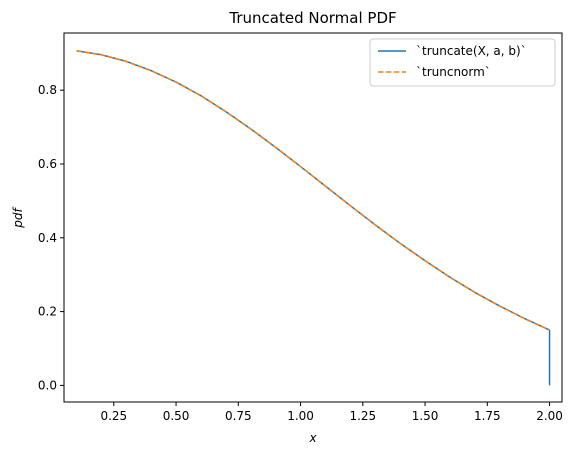 The height and width of the screenshot is (455, 571). What do you see at coordinates (47, 90) in the screenshot?
I see `y-tick-label: 0.8` at bounding box center [47, 90].